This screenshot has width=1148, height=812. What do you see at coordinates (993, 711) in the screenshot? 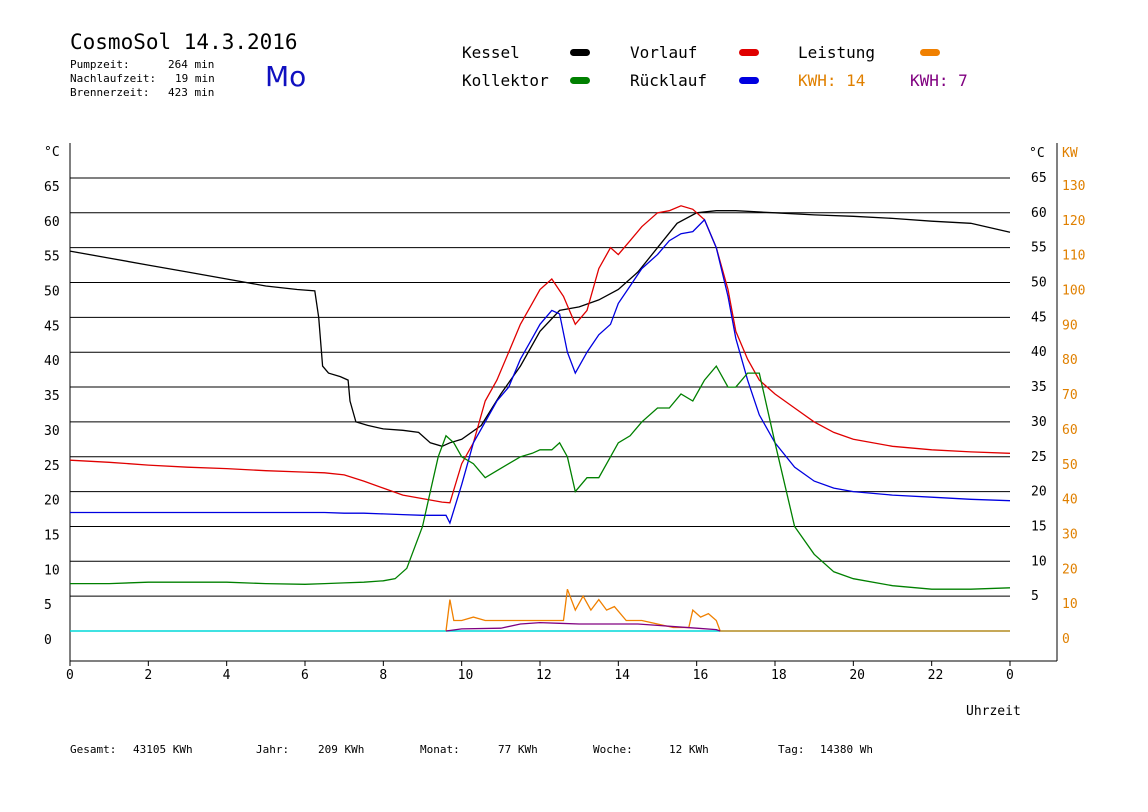
I see `x-axis-label: Uhrzeit` at bounding box center [993, 711].